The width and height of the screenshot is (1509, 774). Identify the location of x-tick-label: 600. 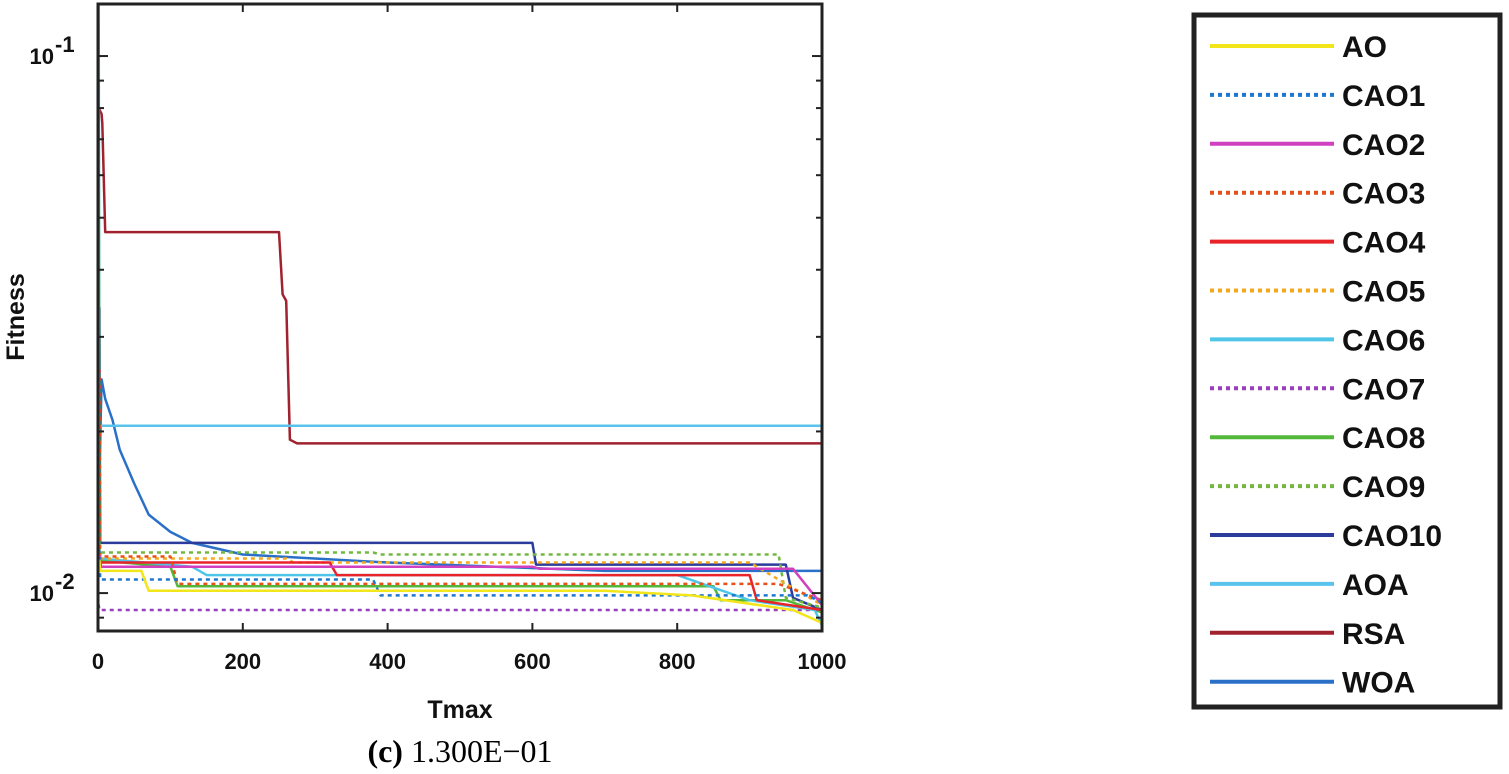
(532, 661).